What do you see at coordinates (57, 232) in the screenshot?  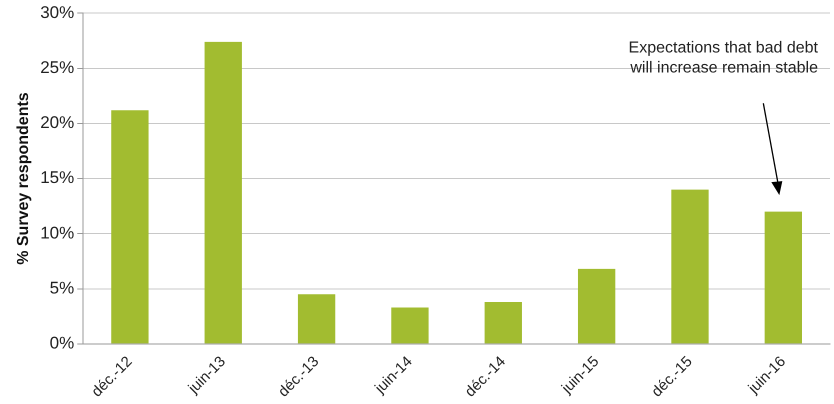 I see `y-tick-label: 10%` at bounding box center [57, 232].